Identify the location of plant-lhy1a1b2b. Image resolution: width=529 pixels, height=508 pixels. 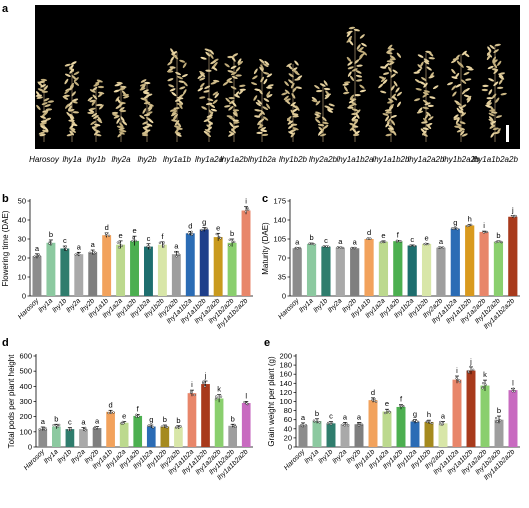
(390, 93).